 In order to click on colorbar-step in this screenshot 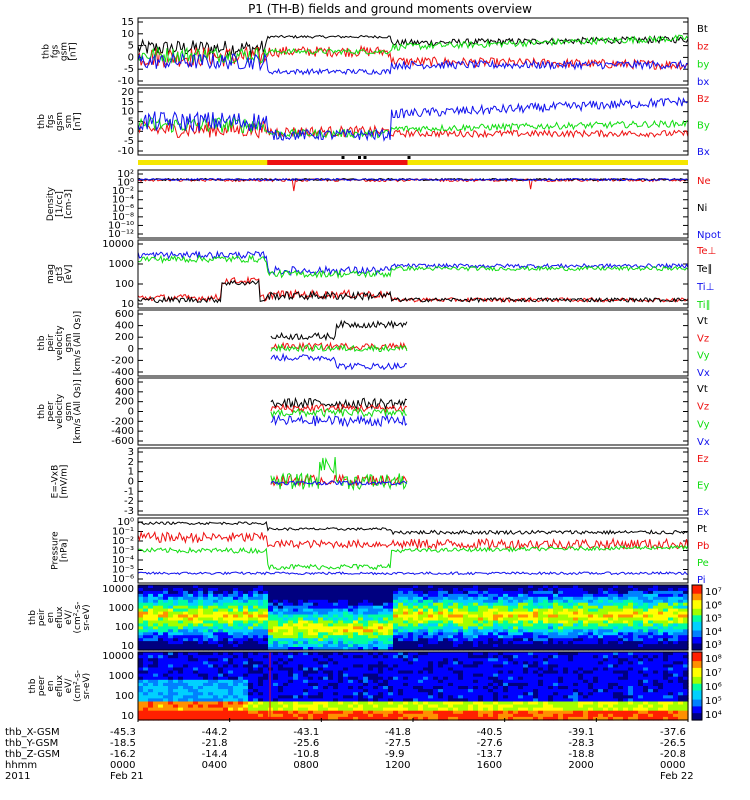, I will do `click(697, 599)`.